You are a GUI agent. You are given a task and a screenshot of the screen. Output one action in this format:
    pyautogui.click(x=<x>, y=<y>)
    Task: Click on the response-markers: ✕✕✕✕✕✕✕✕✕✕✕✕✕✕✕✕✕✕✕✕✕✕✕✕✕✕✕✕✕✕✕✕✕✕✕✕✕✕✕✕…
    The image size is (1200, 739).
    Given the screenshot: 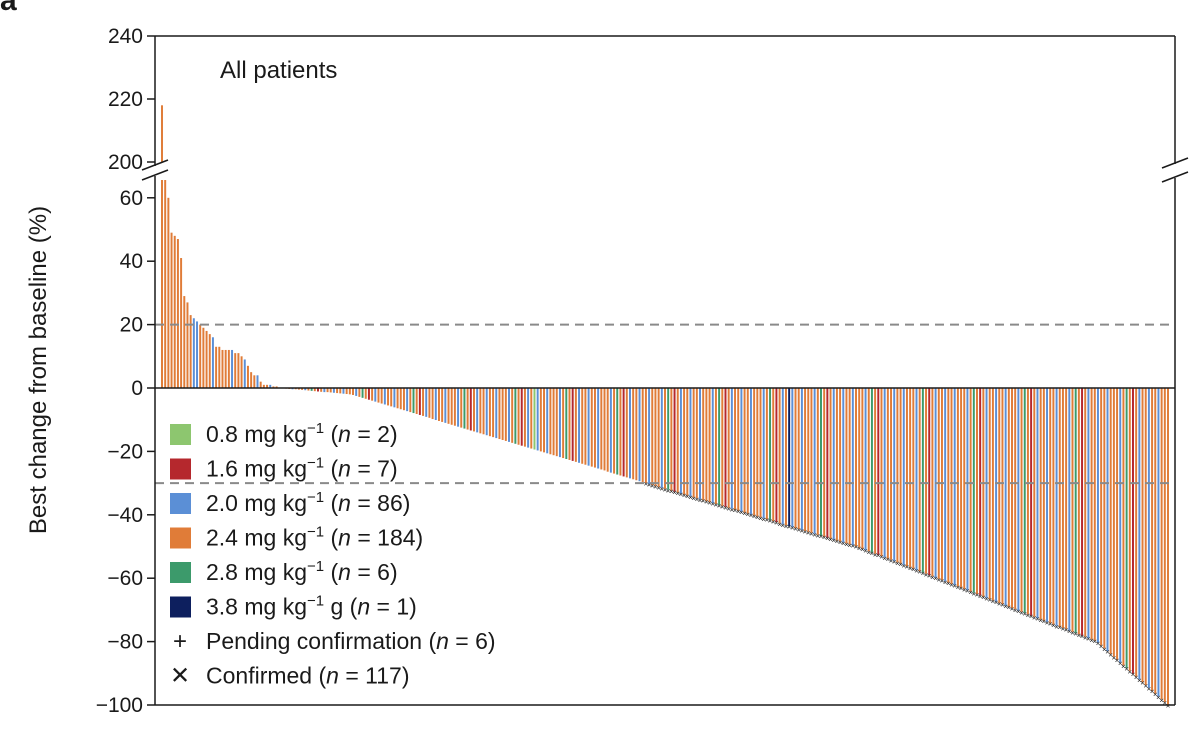 What is the action you would take?
    pyautogui.click(x=906, y=596)
    